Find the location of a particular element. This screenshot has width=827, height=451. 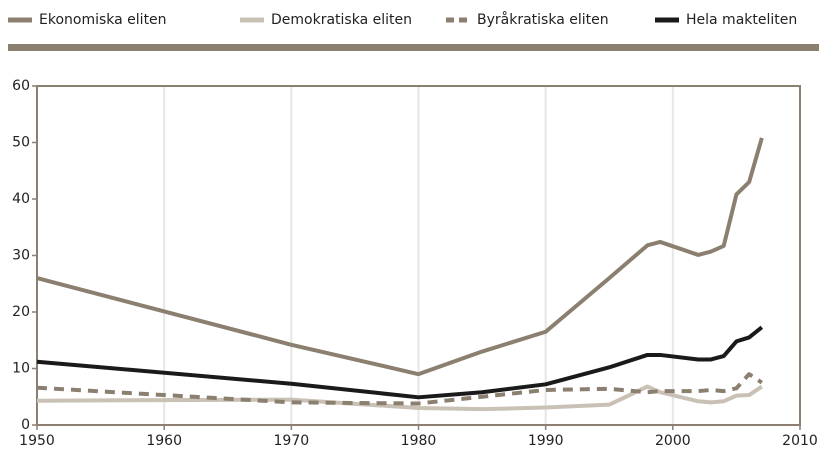

y-tick-label: 60 is located at coordinates (21, 86).